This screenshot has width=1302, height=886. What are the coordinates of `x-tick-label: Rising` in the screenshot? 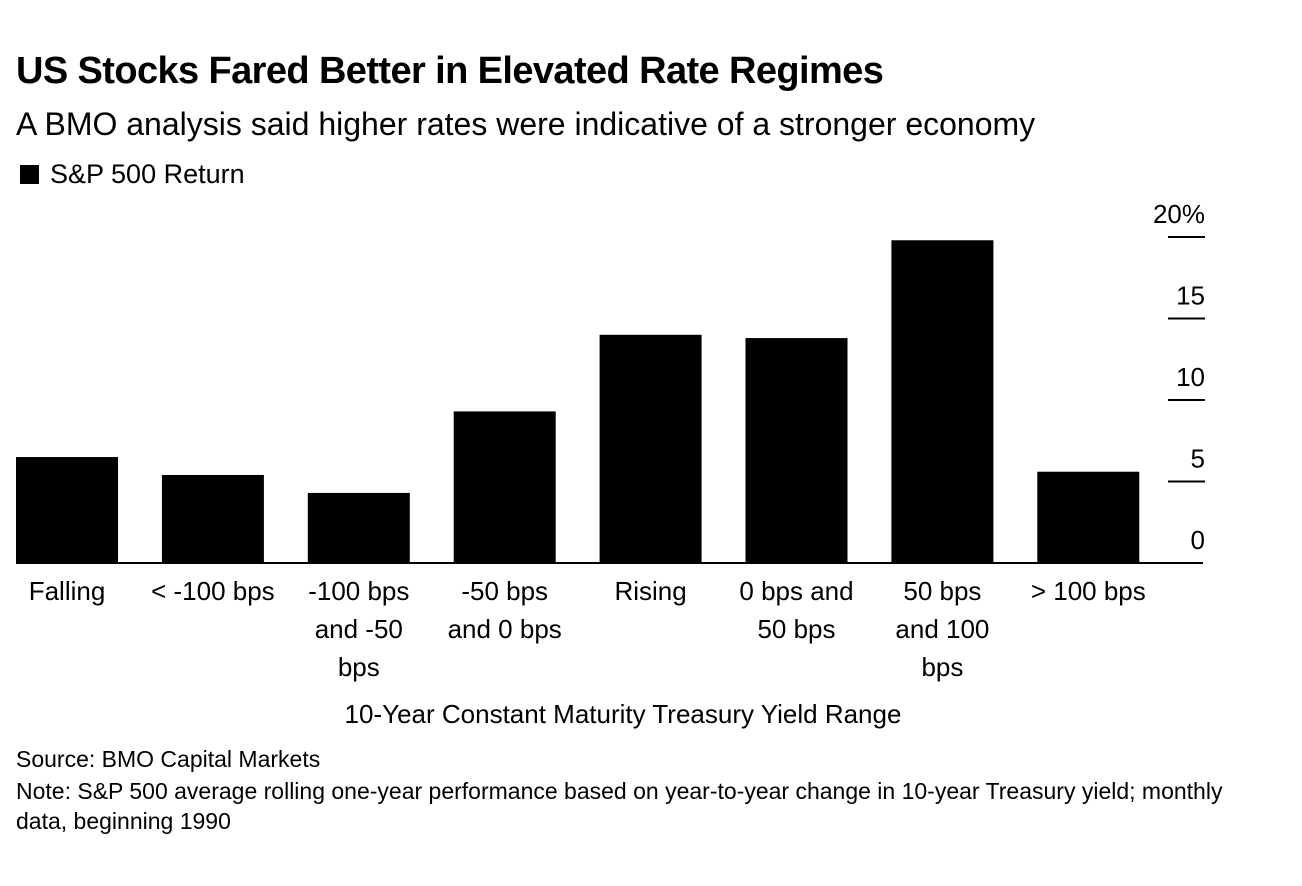 It's located at (650, 591).